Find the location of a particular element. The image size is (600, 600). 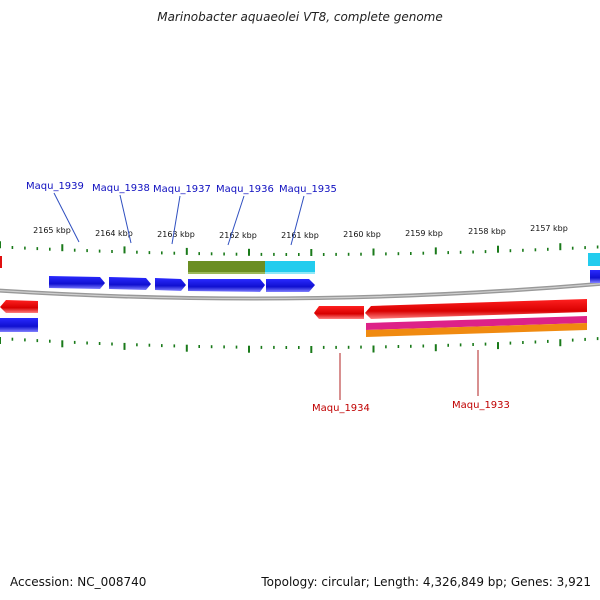

olive-feature-bar is located at coordinates (227, 267).